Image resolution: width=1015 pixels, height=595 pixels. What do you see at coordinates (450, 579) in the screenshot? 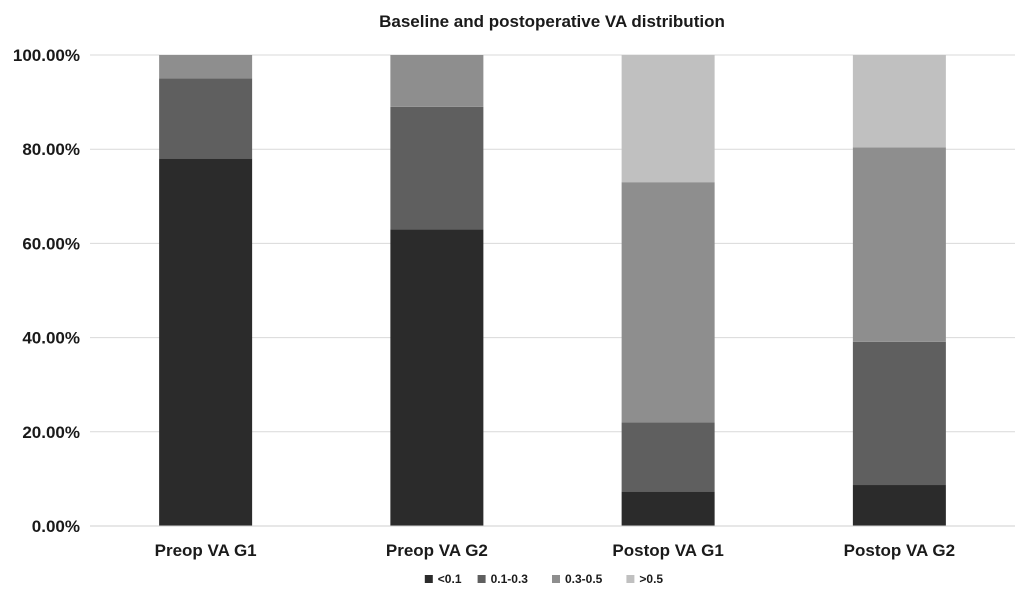
I see `legend-label: <0.1` at bounding box center [450, 579].